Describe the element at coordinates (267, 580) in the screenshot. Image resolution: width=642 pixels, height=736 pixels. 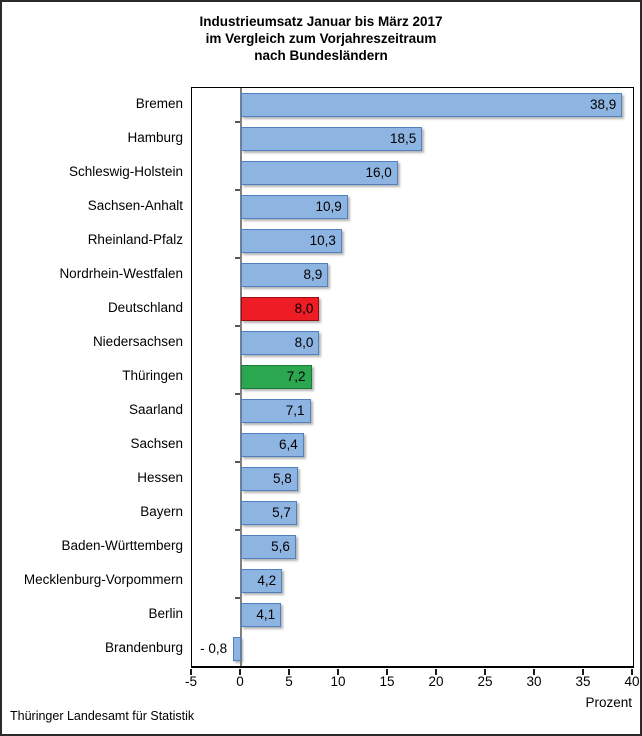
I see `bar-value-mecklenburg-vorpommern: 4,2` at that location.